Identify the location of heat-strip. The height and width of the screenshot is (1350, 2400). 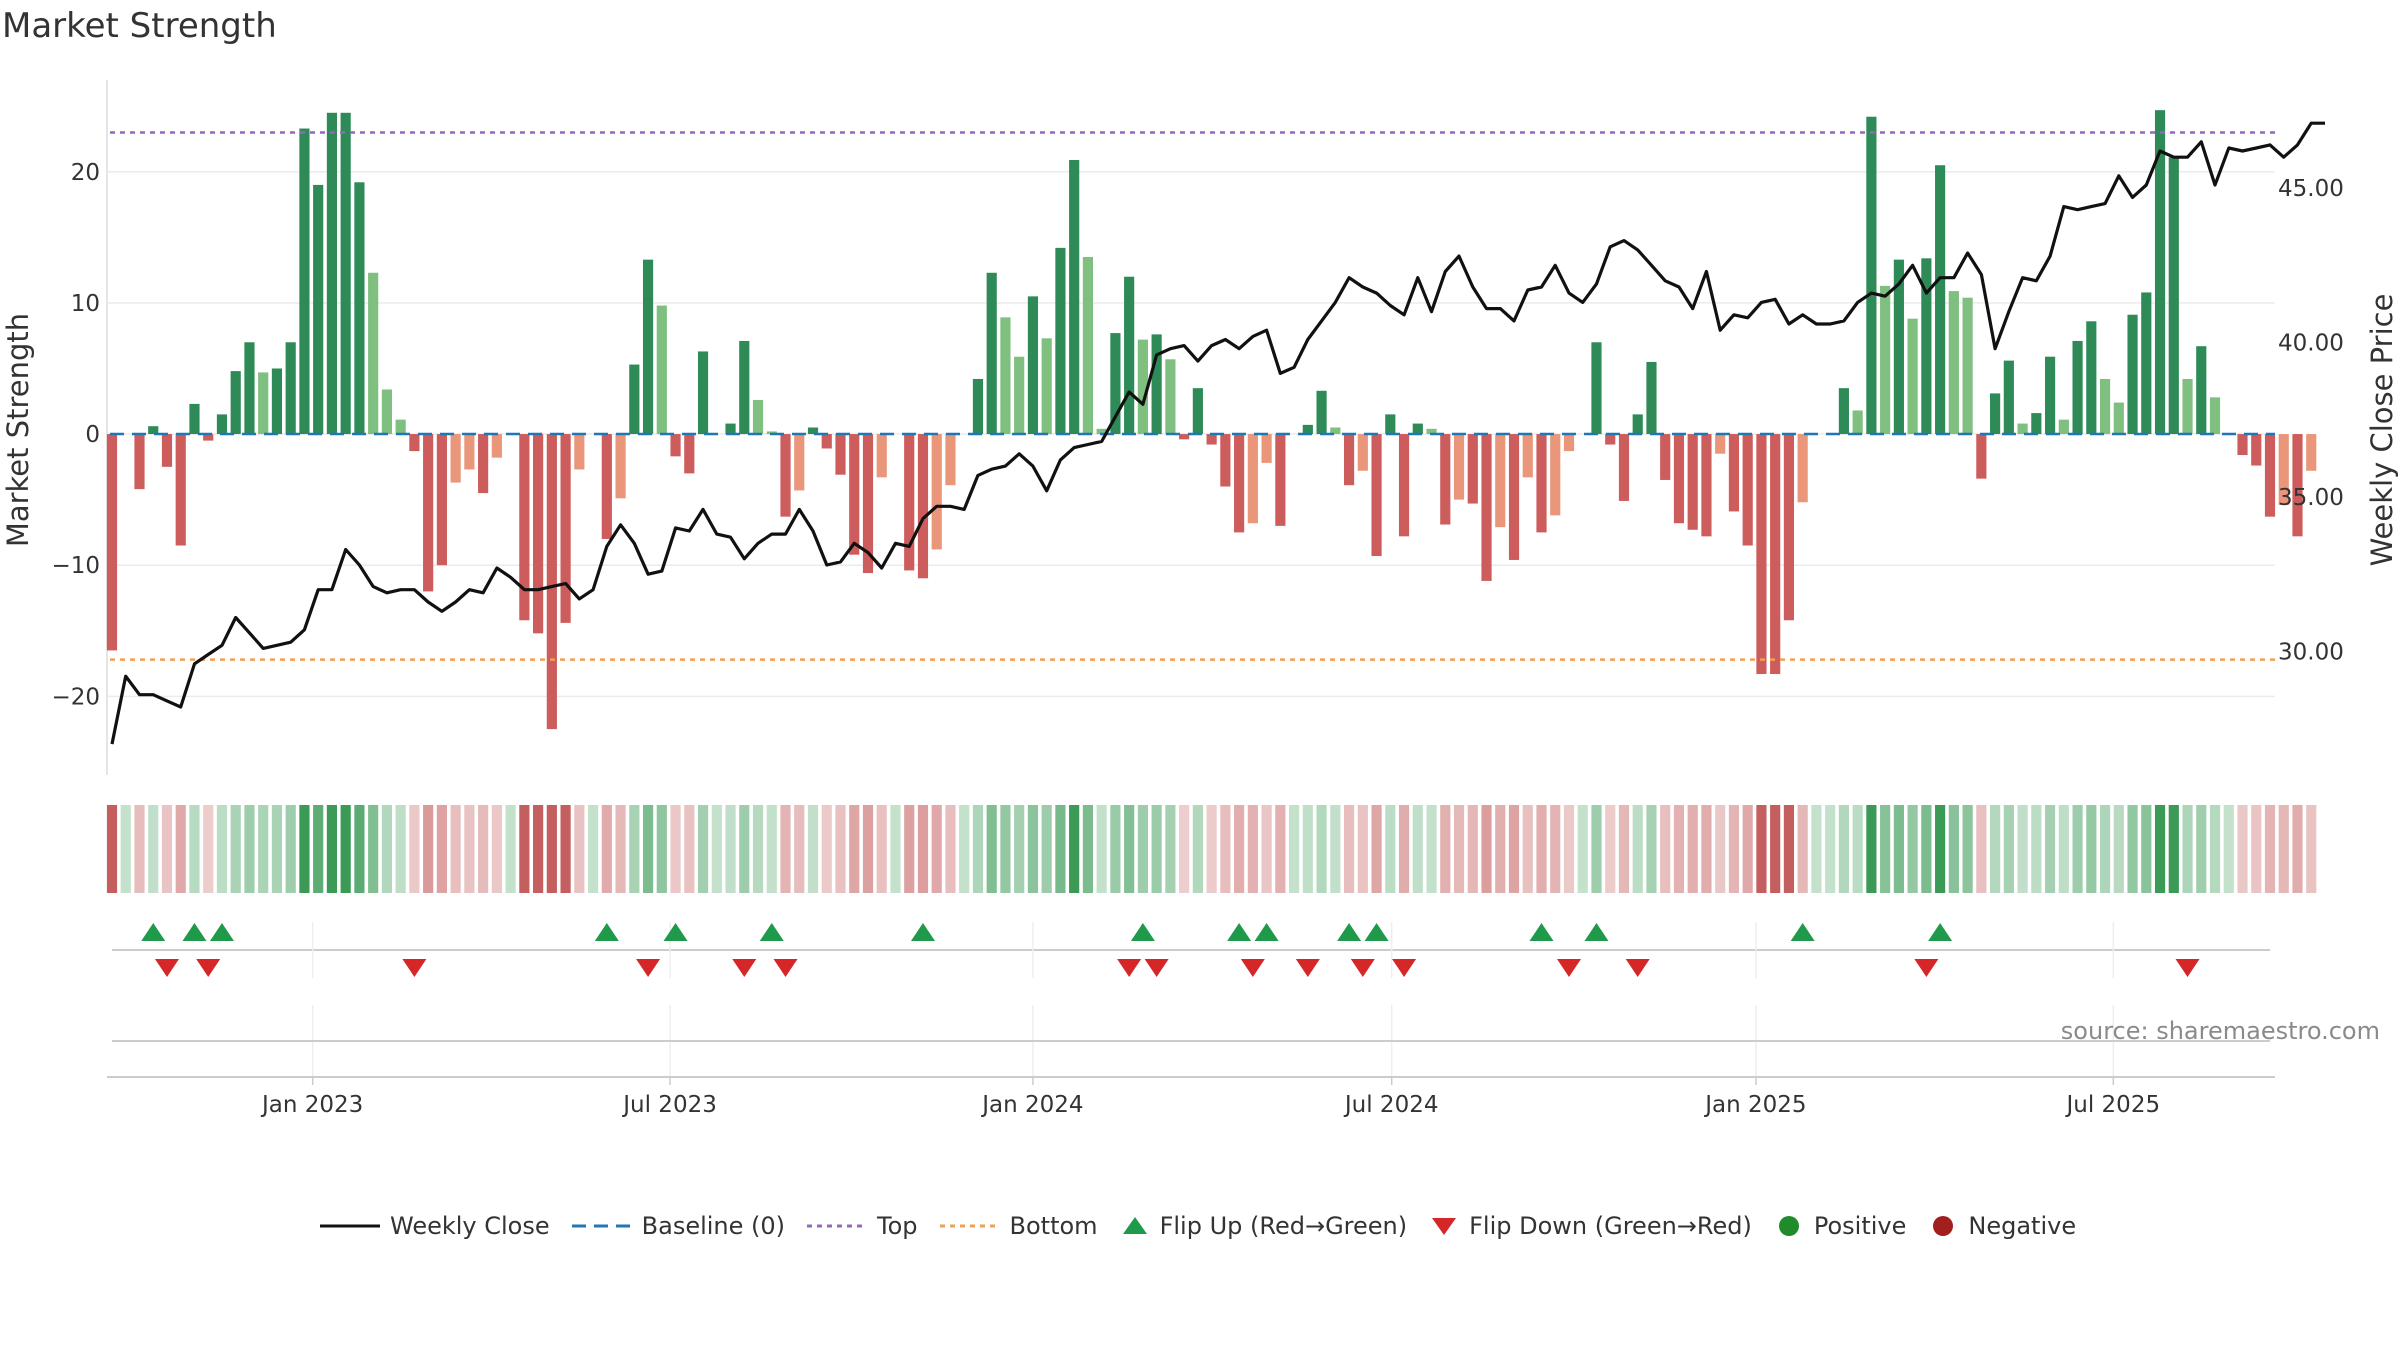
(1211, 849).